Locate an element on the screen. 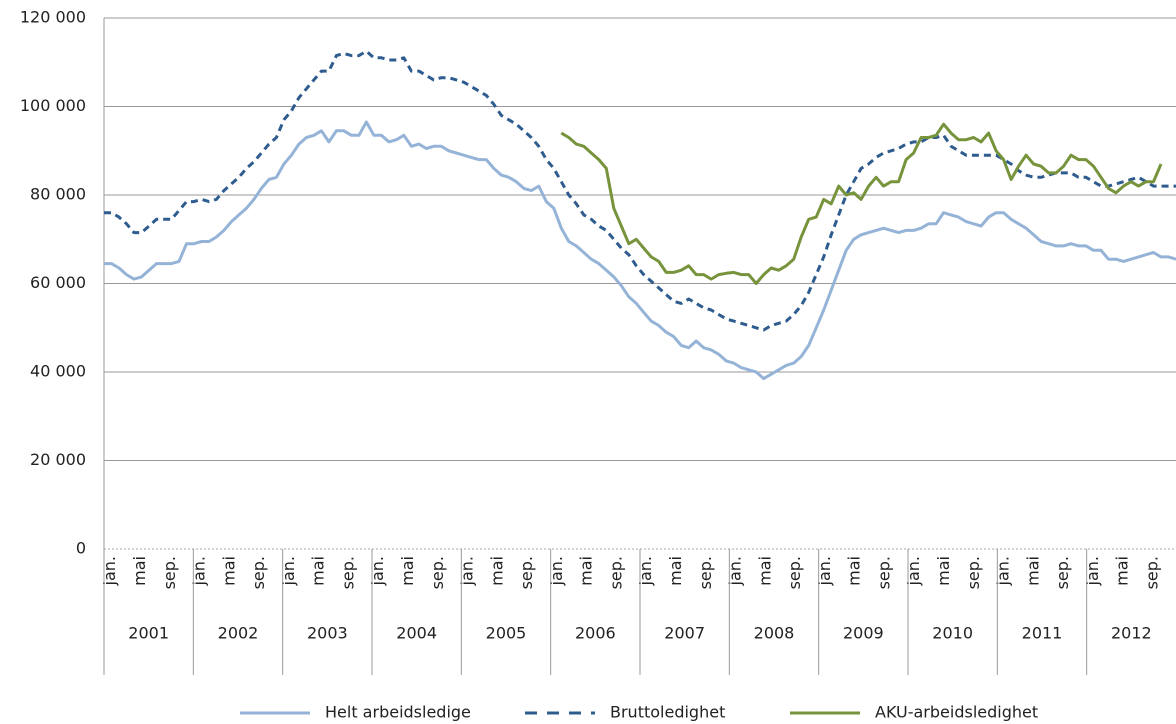 The width and height of the screenshot is (1176, 724). group-label: 2004 is located at coordinates (416, 633).